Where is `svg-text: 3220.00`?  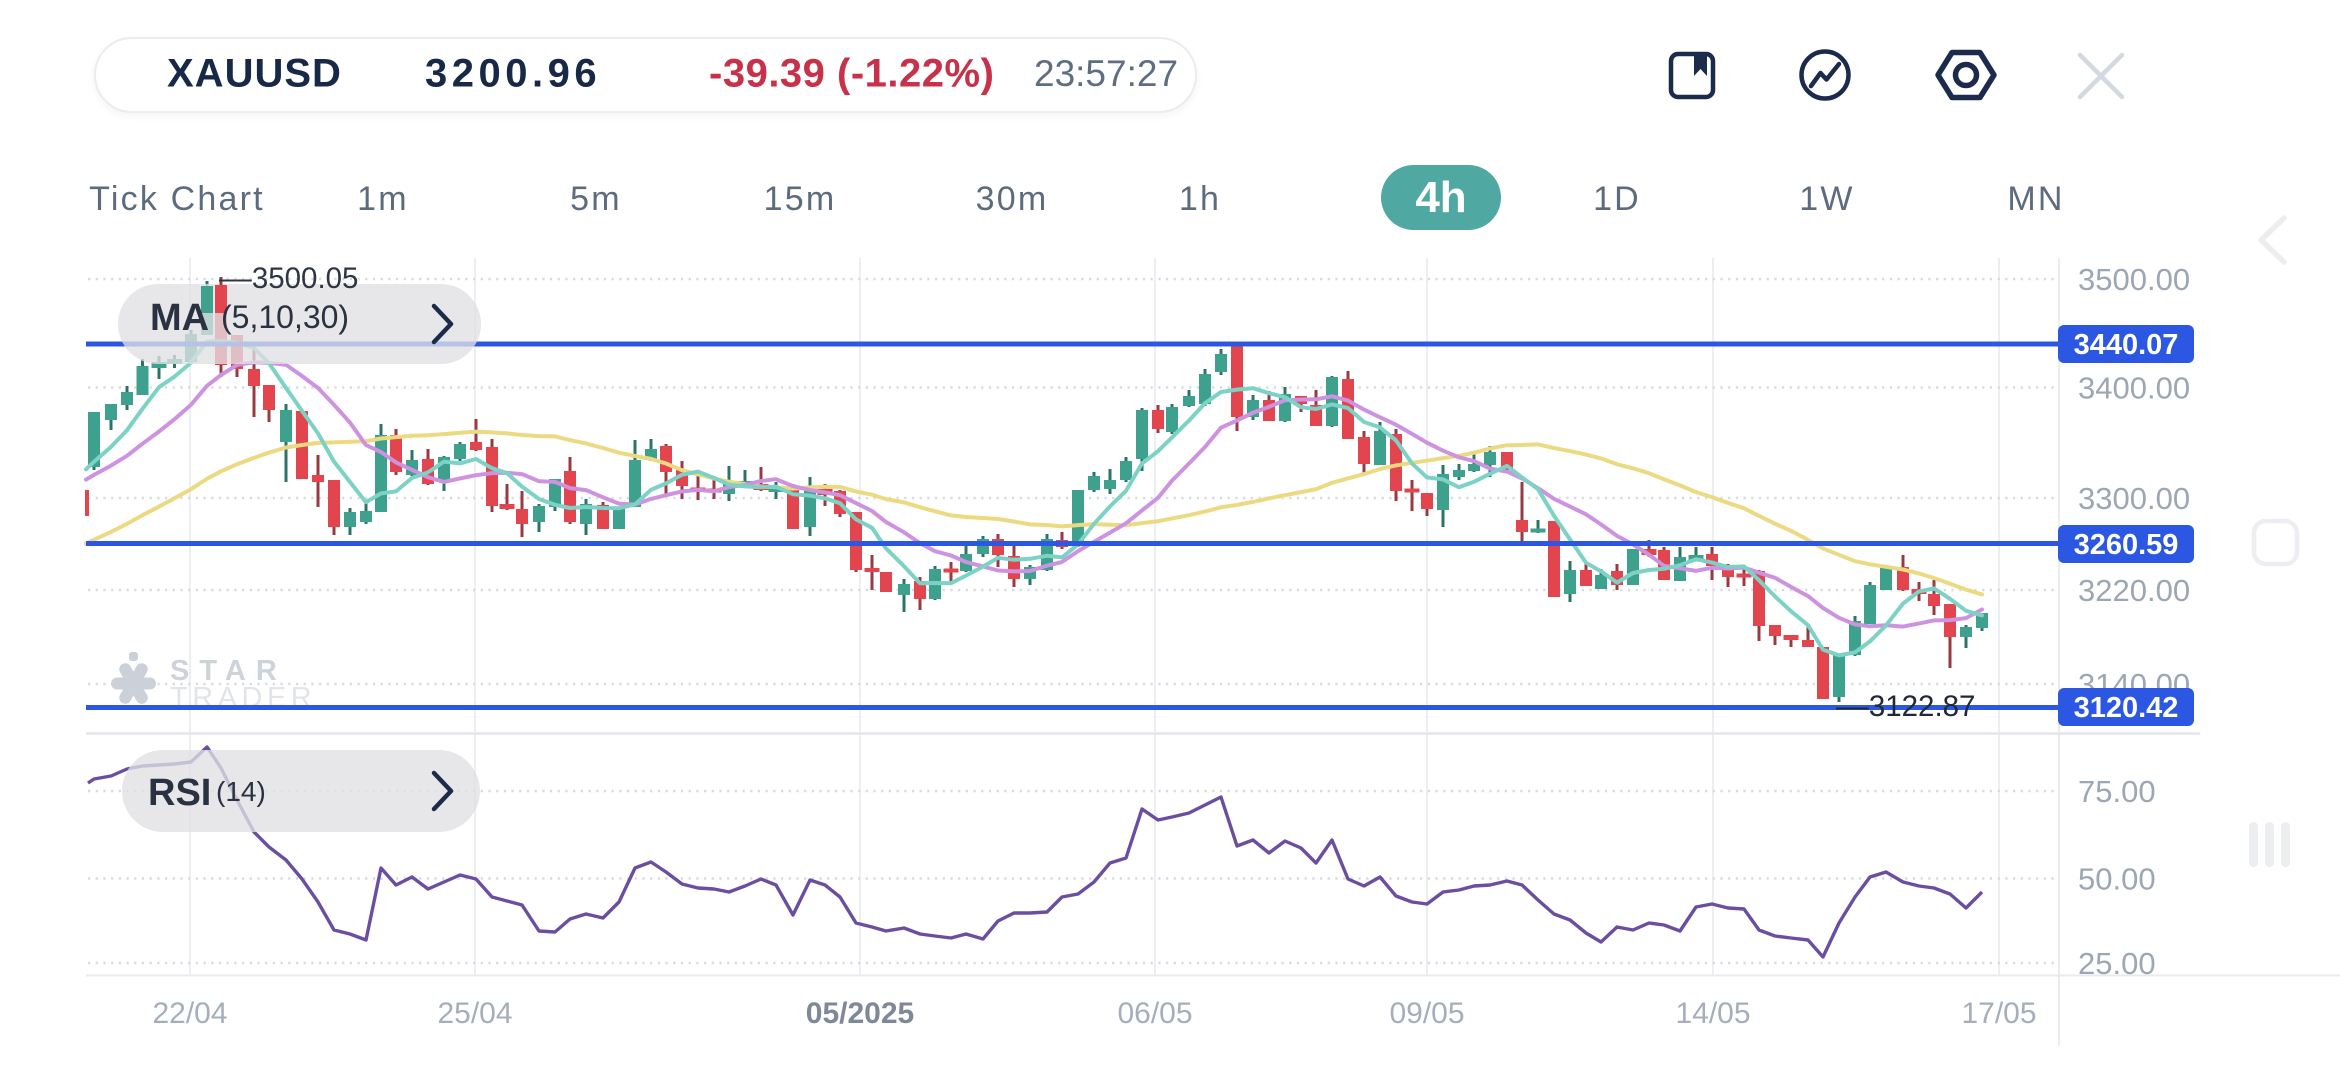
svg-text: 3220.00 is located at coordinates (2134, 590).